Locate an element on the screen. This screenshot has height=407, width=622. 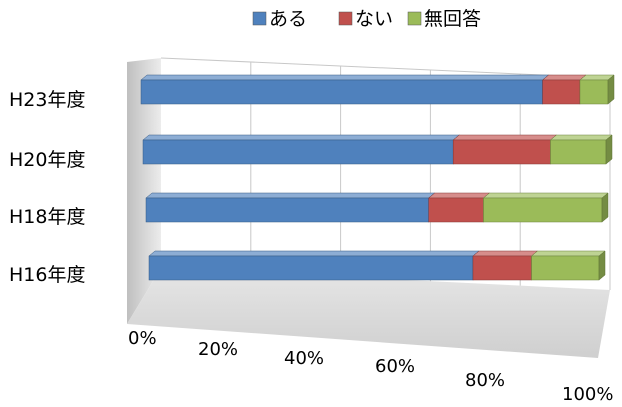
legend-item: ある is located at coordinates (279, 19).